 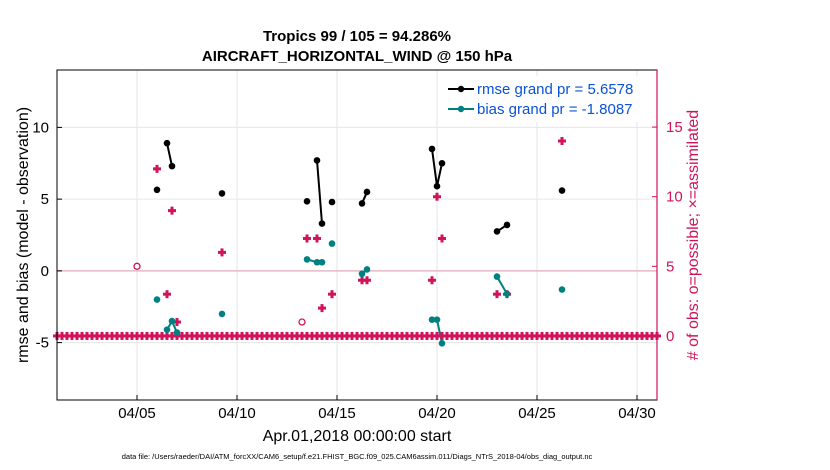 What do you see at coordinates (437, 413) in the screenshot?
I see `x-tick-label: 04/20` at bounding box center [437, 413].